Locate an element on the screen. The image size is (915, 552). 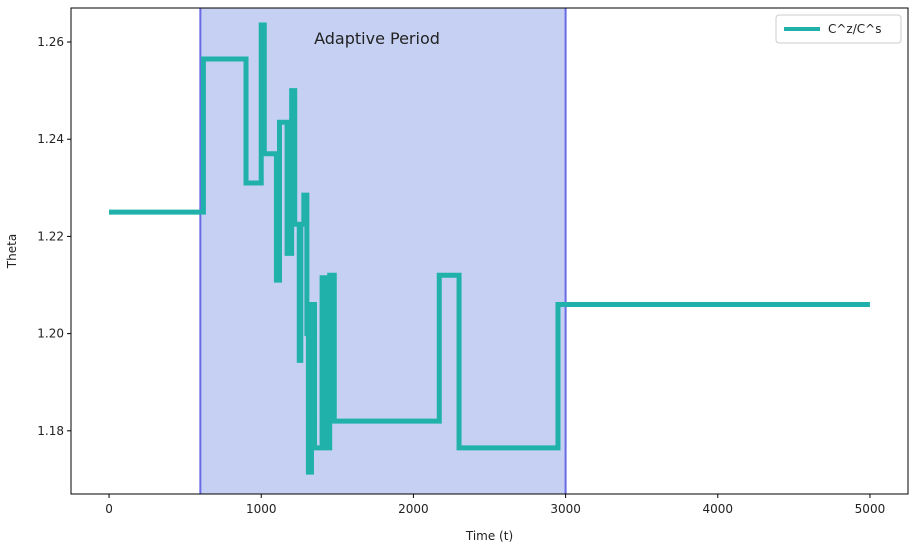
x-axis-label: Time (t) is located at coordinates (489, 536).